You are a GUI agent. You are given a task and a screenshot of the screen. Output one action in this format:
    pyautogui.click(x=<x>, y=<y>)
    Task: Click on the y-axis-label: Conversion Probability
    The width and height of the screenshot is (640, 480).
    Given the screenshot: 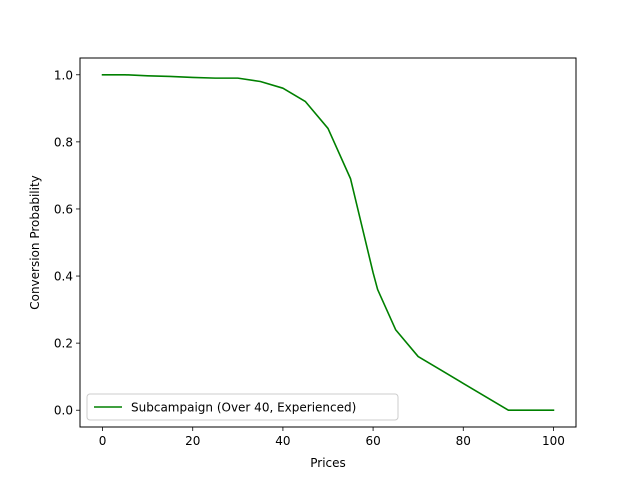 What is the action you would take?
    pyautogui.click(x=35, y=242)
    